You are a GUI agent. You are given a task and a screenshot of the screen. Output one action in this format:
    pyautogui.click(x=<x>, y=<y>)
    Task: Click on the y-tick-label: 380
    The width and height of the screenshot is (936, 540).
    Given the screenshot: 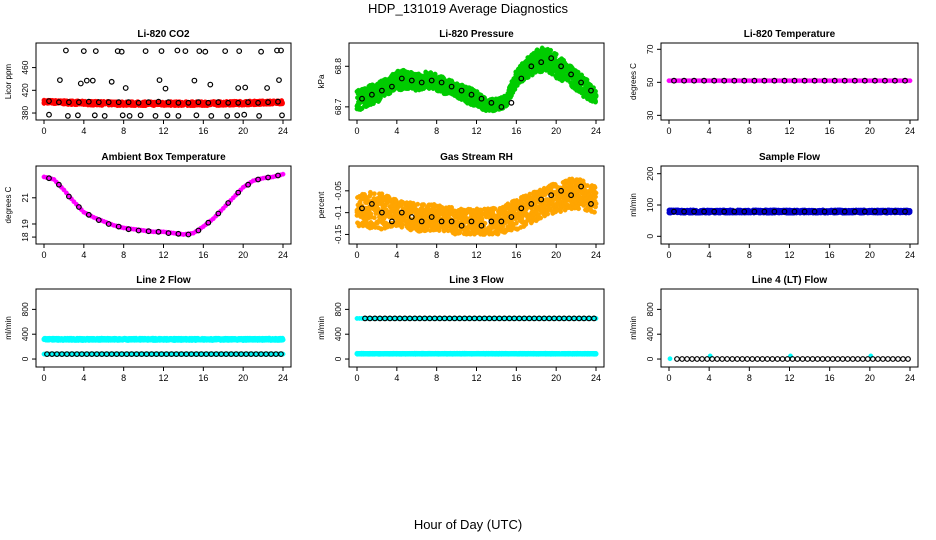 What is the action you would take?
    pyautogui.click(x=25, y=113)
    